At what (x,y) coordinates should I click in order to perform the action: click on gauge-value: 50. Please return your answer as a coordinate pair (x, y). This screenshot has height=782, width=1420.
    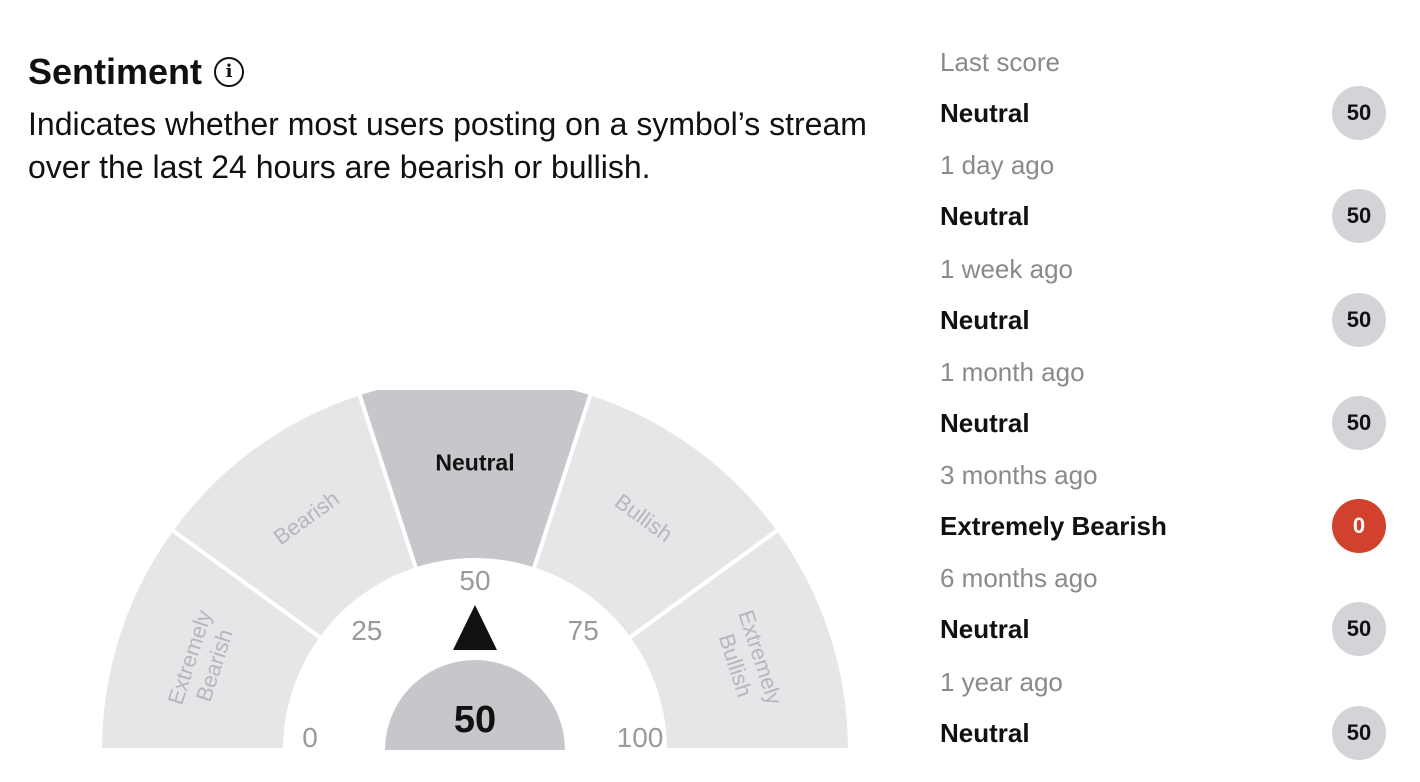
    Looking at the image, I should click on (475, 720).